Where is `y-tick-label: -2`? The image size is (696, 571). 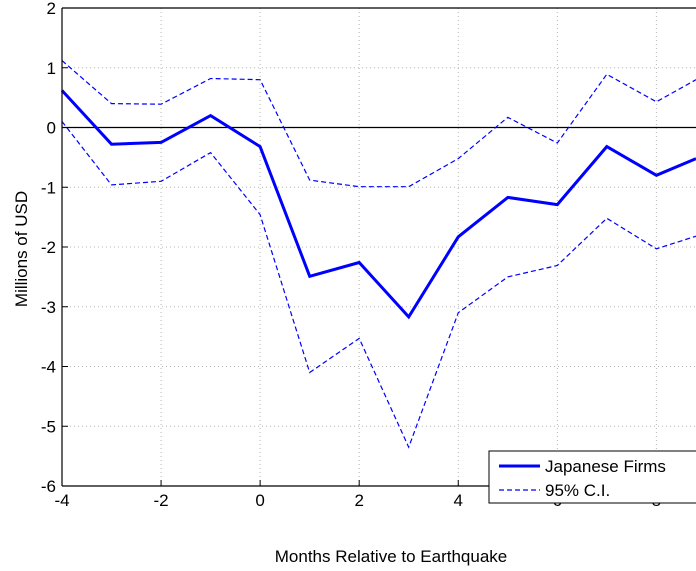 y-tick-label: -2 is located at coordinates (48, 247).